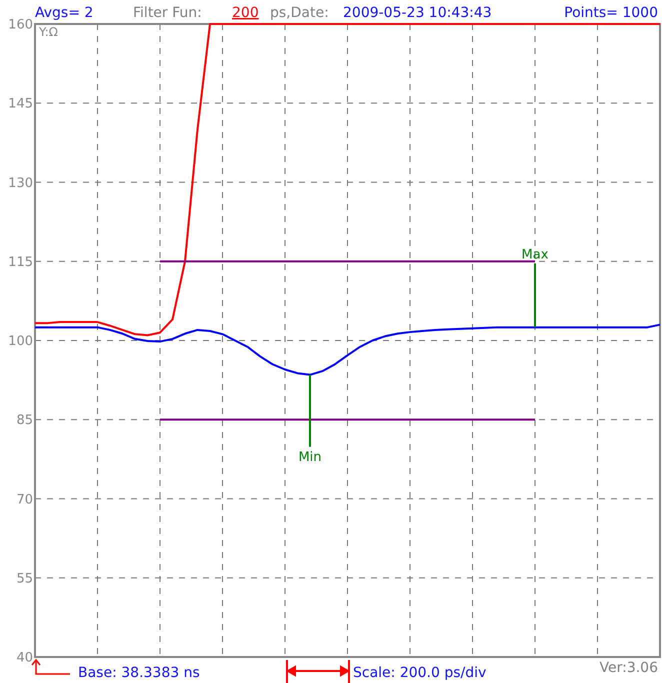 The image size is (662, 683). What do you see at coordinates (24, 578) in the screenshot?
I see `y-tick-label: 55` at bounding box center [24, 578].